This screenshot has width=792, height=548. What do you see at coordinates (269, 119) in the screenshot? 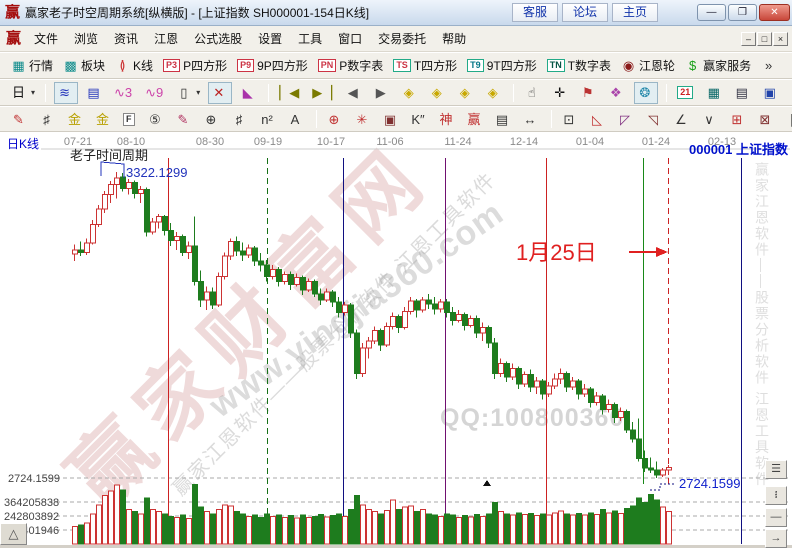
I see `n-square-button: n²` at bounding box center [269, 119].